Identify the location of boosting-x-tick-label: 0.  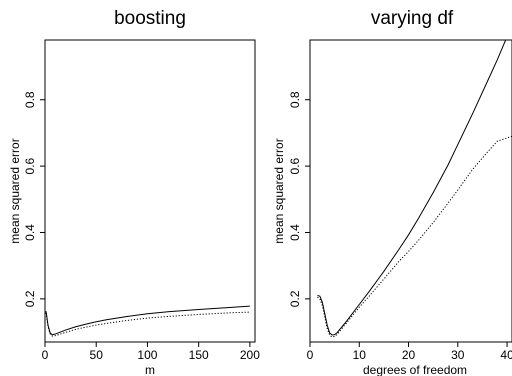
(45, 355).